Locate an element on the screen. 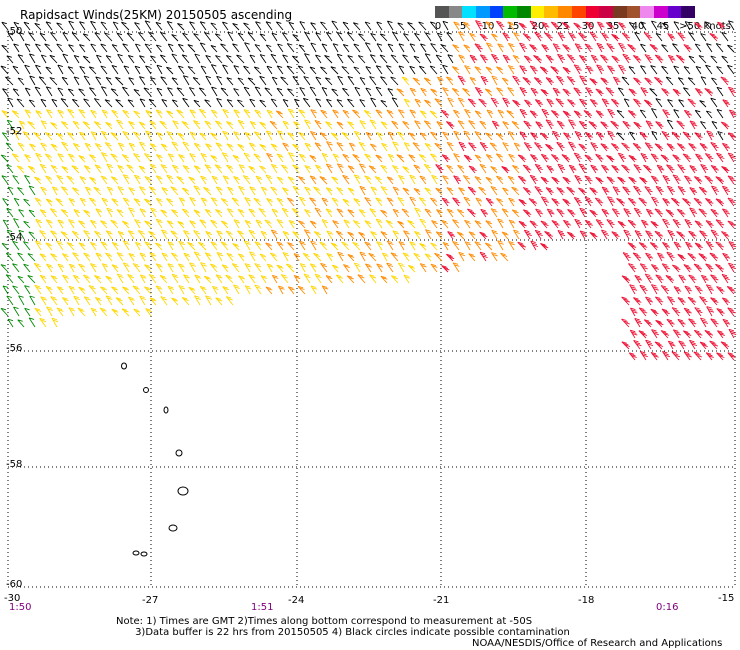 The width and height of the screenshot is (740, 650). lat-label-52: -52 is located at coordinates (14, 131).